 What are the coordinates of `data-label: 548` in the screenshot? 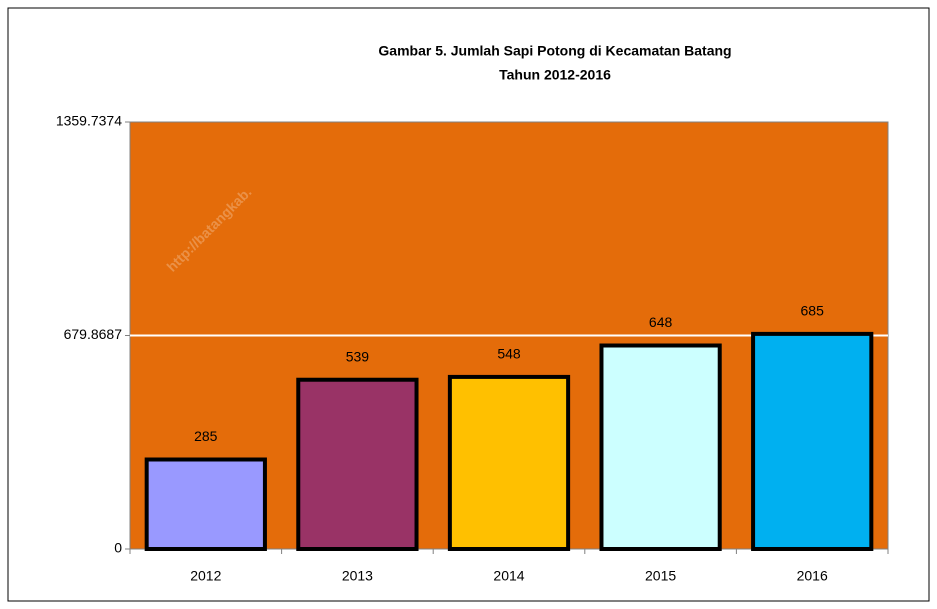 It's located at (509, 354).